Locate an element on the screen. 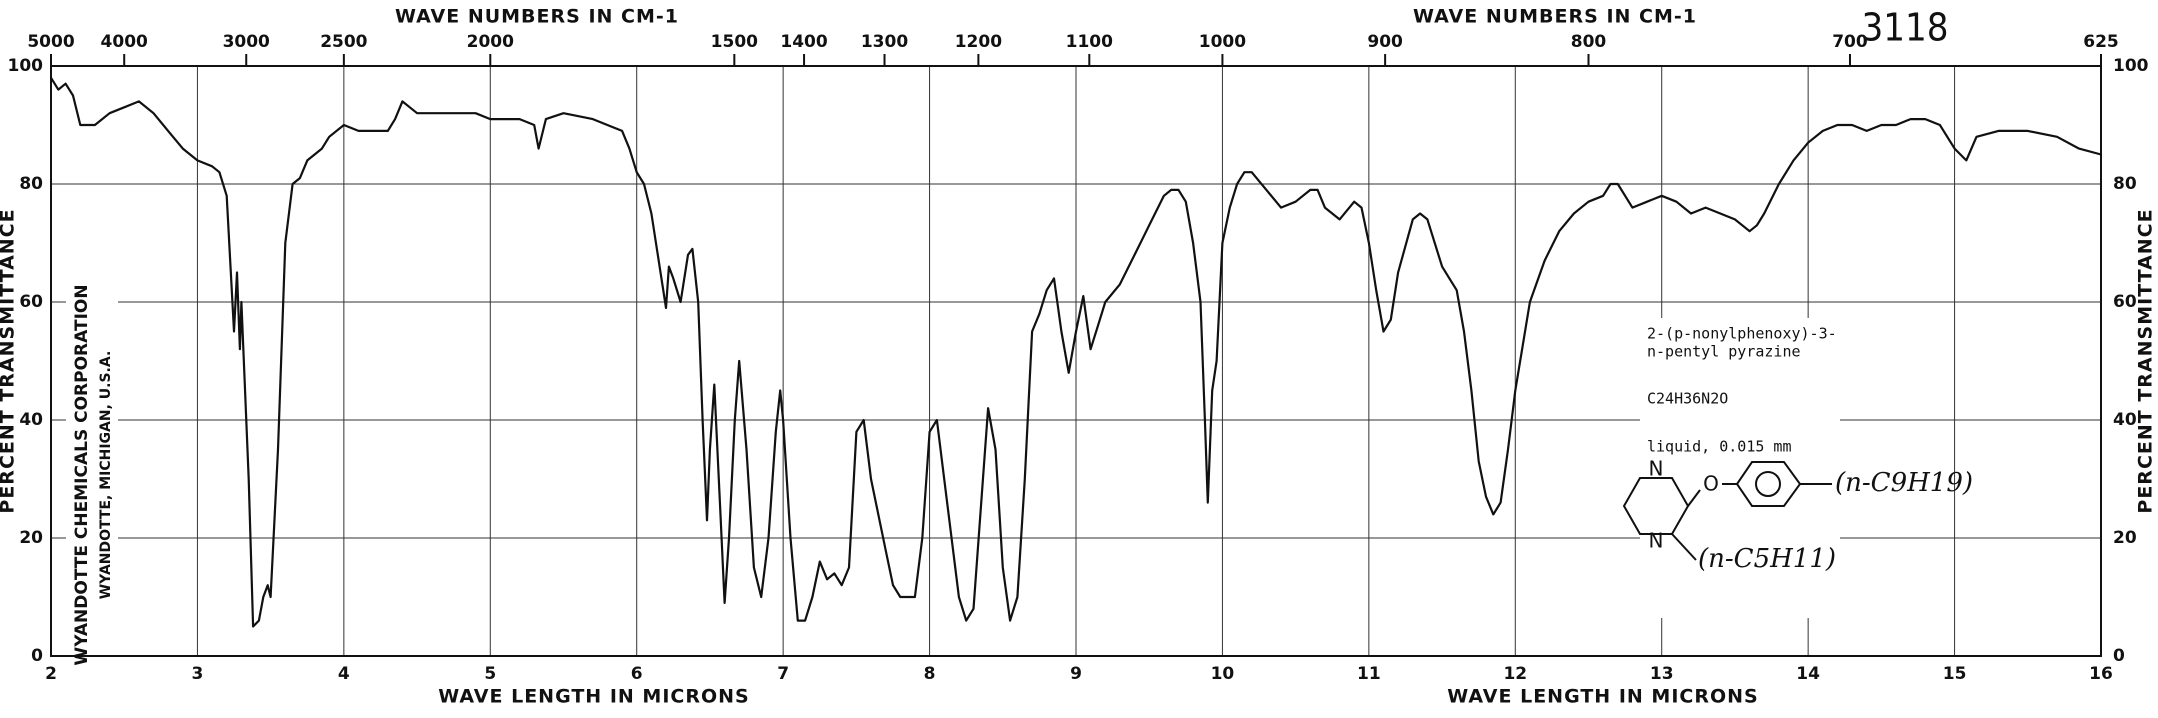  structure is located at coordinates (1727, 511).